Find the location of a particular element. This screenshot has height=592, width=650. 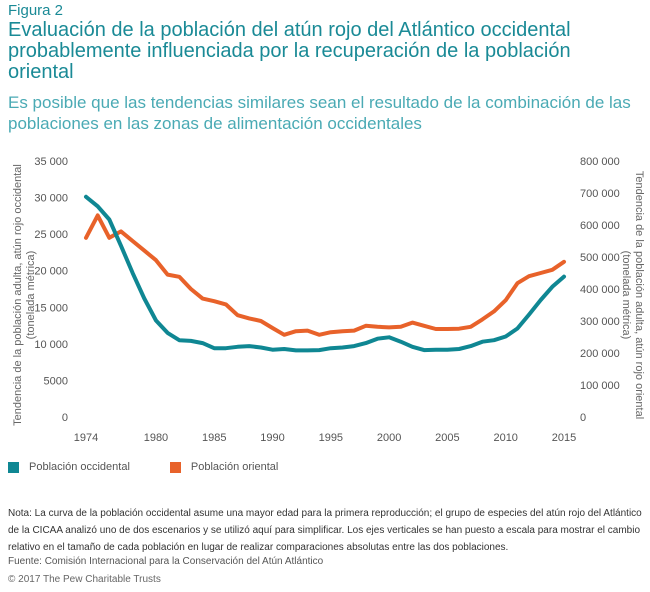

legend-label-oriental: Población oriental is located at coordinates (234, 467).